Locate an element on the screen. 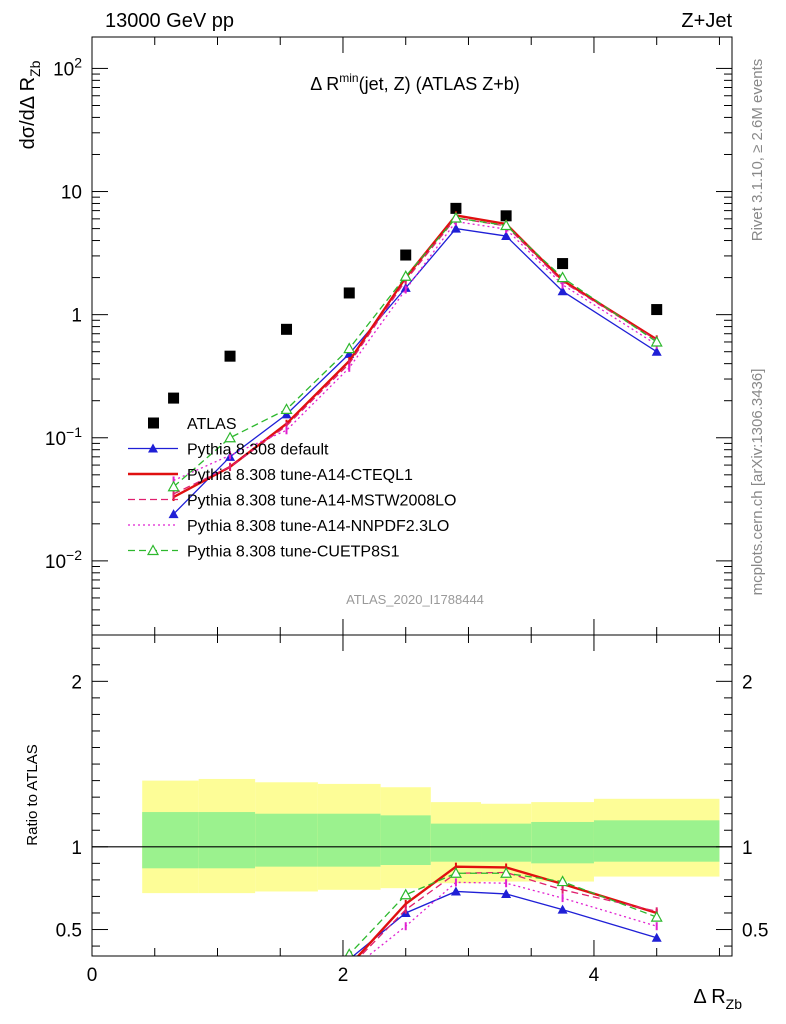  legend-entry-0: ATLAS is located at coordinates (192, 424).